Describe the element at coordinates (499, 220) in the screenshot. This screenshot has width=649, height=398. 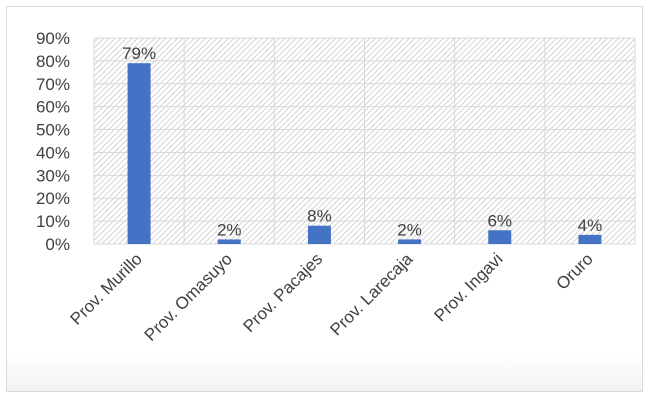
I see `data-label: 6%` at that location.